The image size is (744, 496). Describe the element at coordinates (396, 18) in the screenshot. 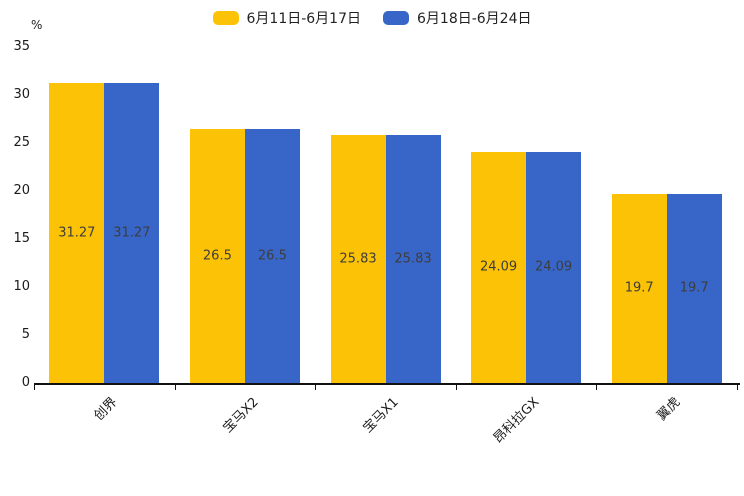

I see `legend-swatch-blue` at that location.